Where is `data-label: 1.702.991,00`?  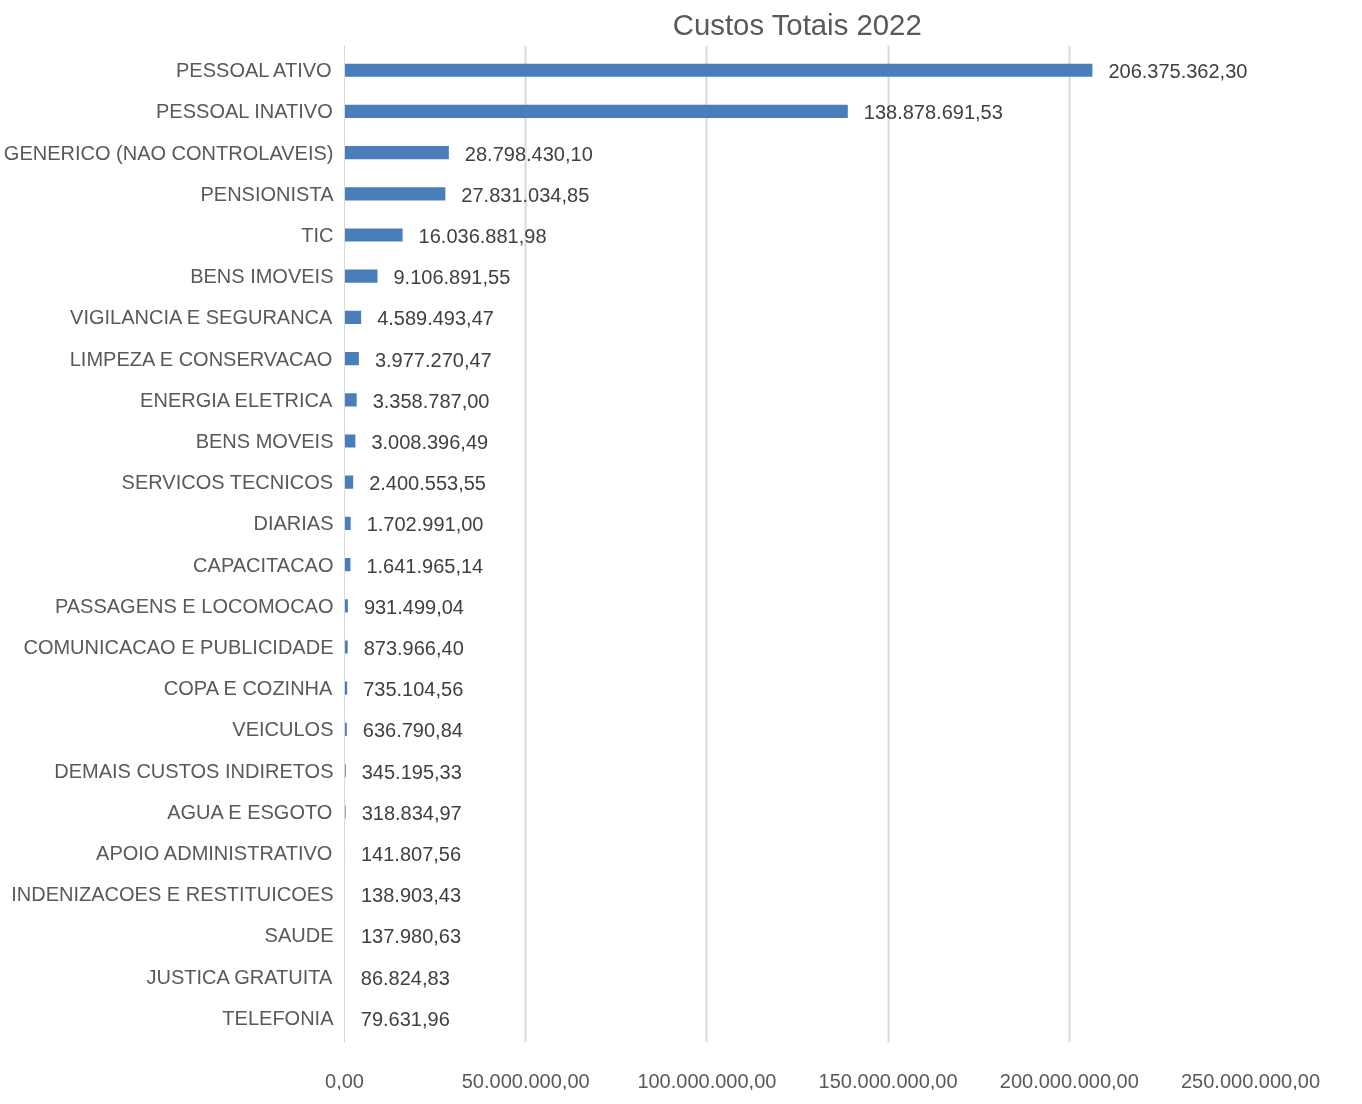
data-label: 1.702.991,00 is located at coordinates (425, 524).